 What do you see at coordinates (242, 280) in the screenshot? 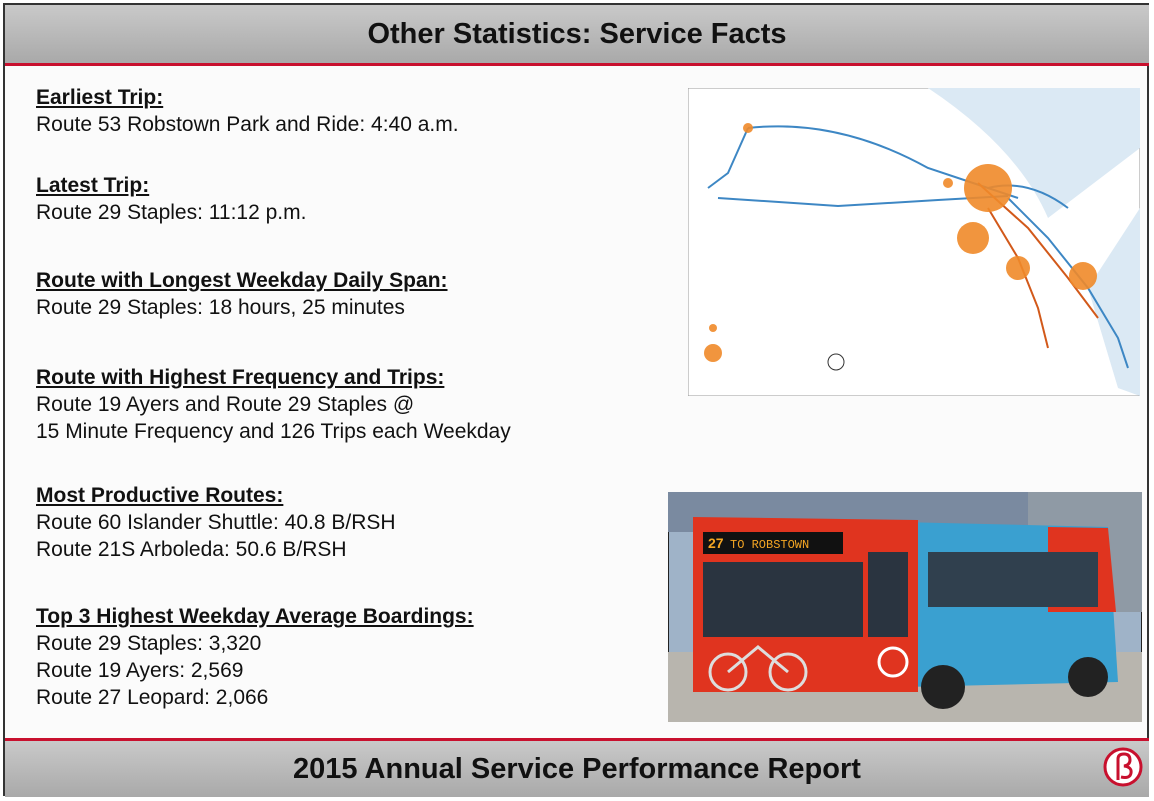
I see `section-heading: Route with Longest Weekday Daily Span:` at bounding box center [242, 280].